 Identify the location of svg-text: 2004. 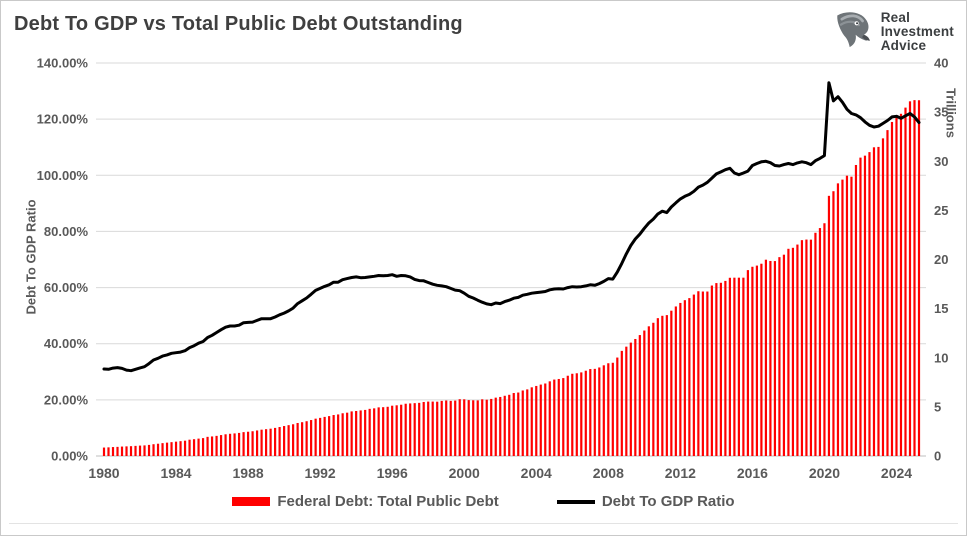
(536, 473).